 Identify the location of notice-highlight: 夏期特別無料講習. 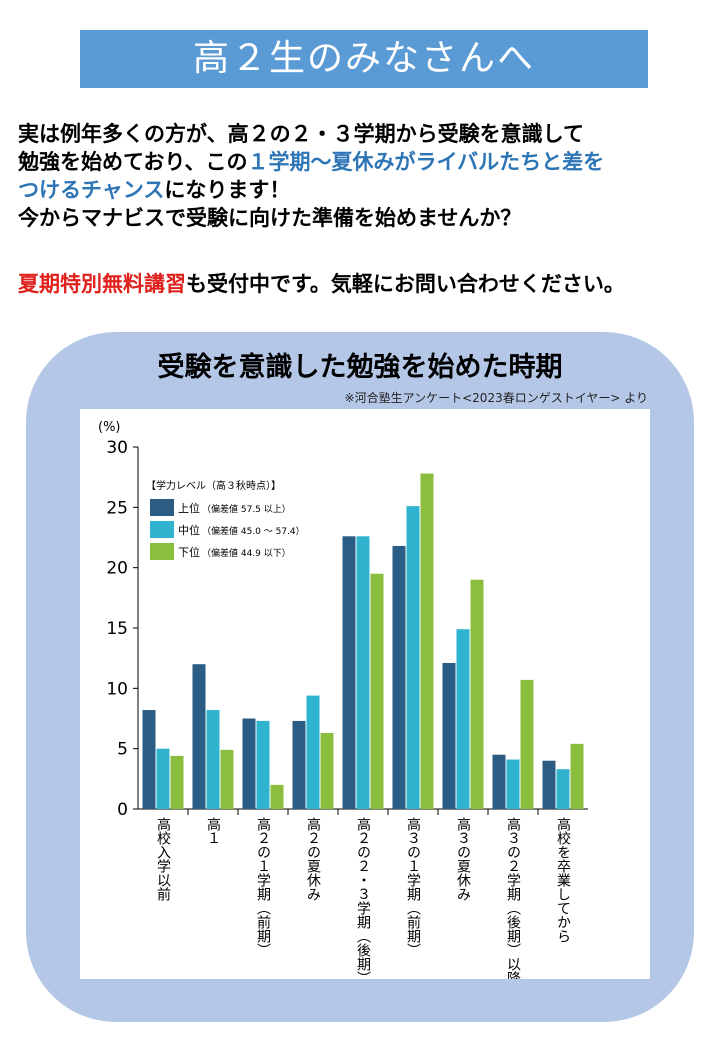
(102, 284).